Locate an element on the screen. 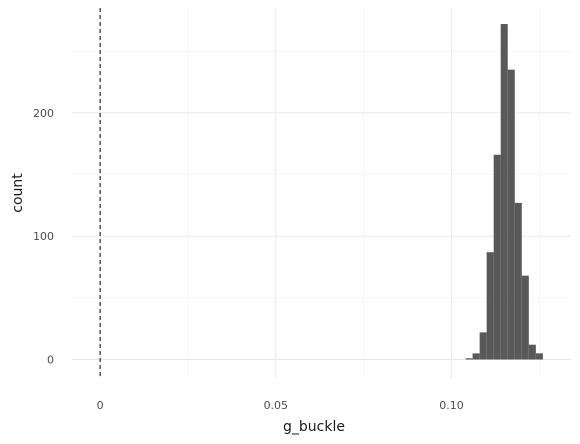 This screenshot has height=444, width=580. y-tick-label: 0 is located at coordinates (50, 360).